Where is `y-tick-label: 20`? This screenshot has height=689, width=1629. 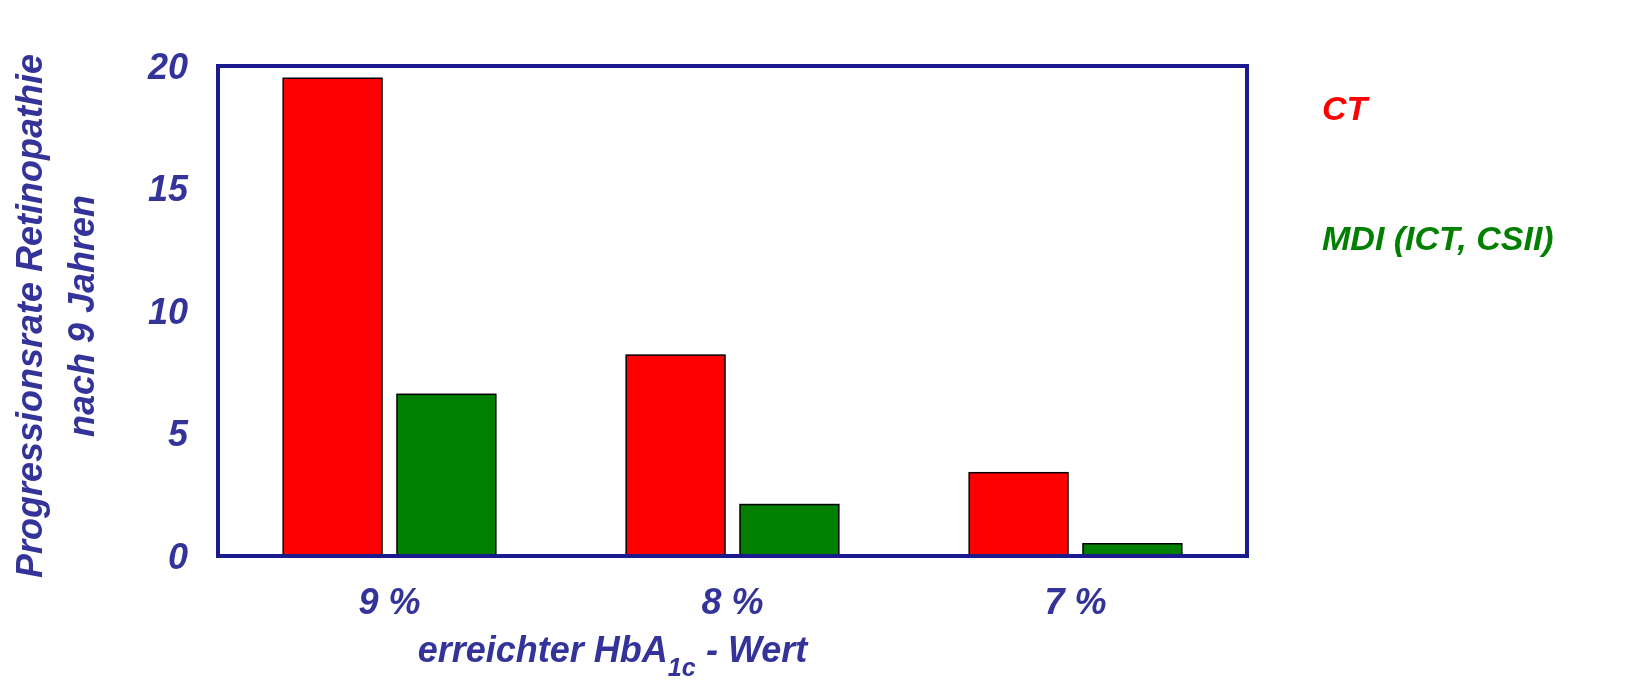
y-tick-label: 20 is located at coordinates (167, 66).